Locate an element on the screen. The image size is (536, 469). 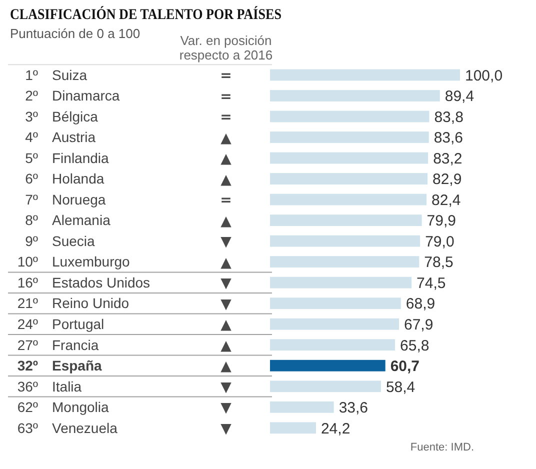
y-tick-label: Bélgica is located at coordinates (75, 116).